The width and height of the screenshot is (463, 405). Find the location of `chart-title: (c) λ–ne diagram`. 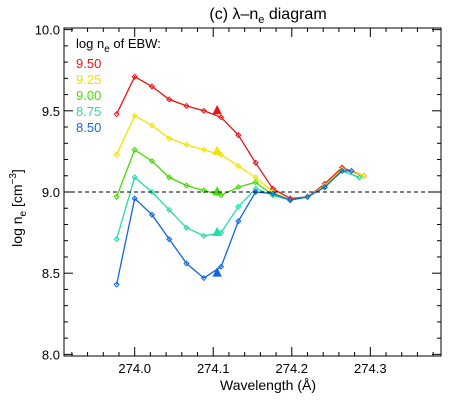

chart-title: (c) λ–ne diagram is located at coordinates (267, 16).